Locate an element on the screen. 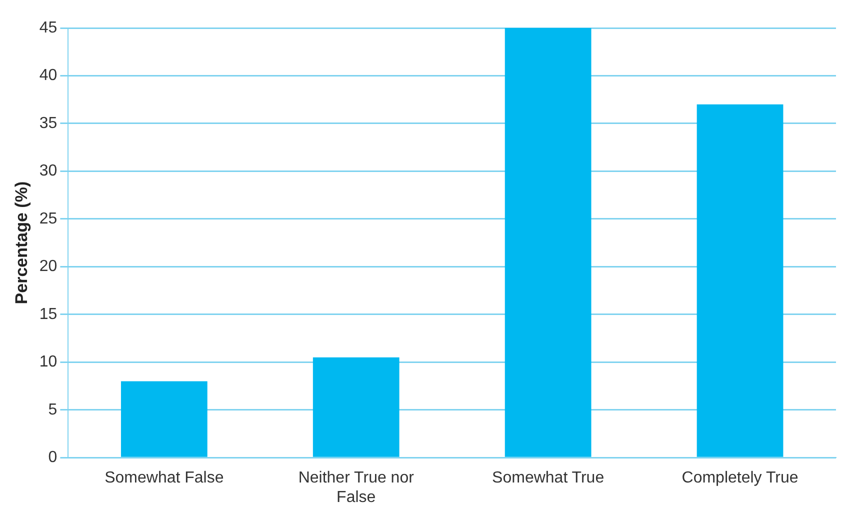 Image resolution: width=864 pixels, height=518 pixels. y-tick-label: 45 is located at coordinates (48, 27).